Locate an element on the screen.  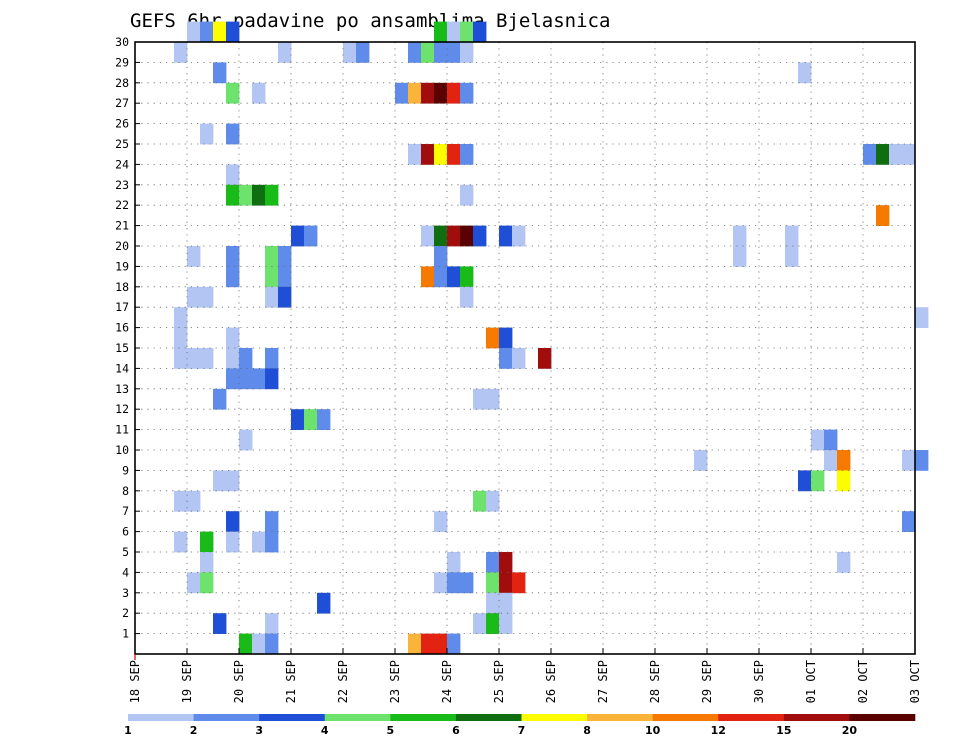
x-tick-label: 25 SEP is located at coordinates (499, 681).